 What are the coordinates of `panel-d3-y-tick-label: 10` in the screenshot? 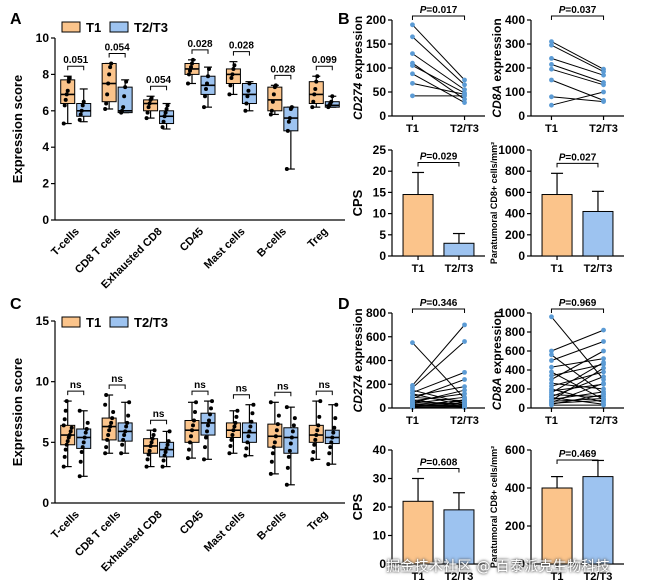 It's located at (380, 536).